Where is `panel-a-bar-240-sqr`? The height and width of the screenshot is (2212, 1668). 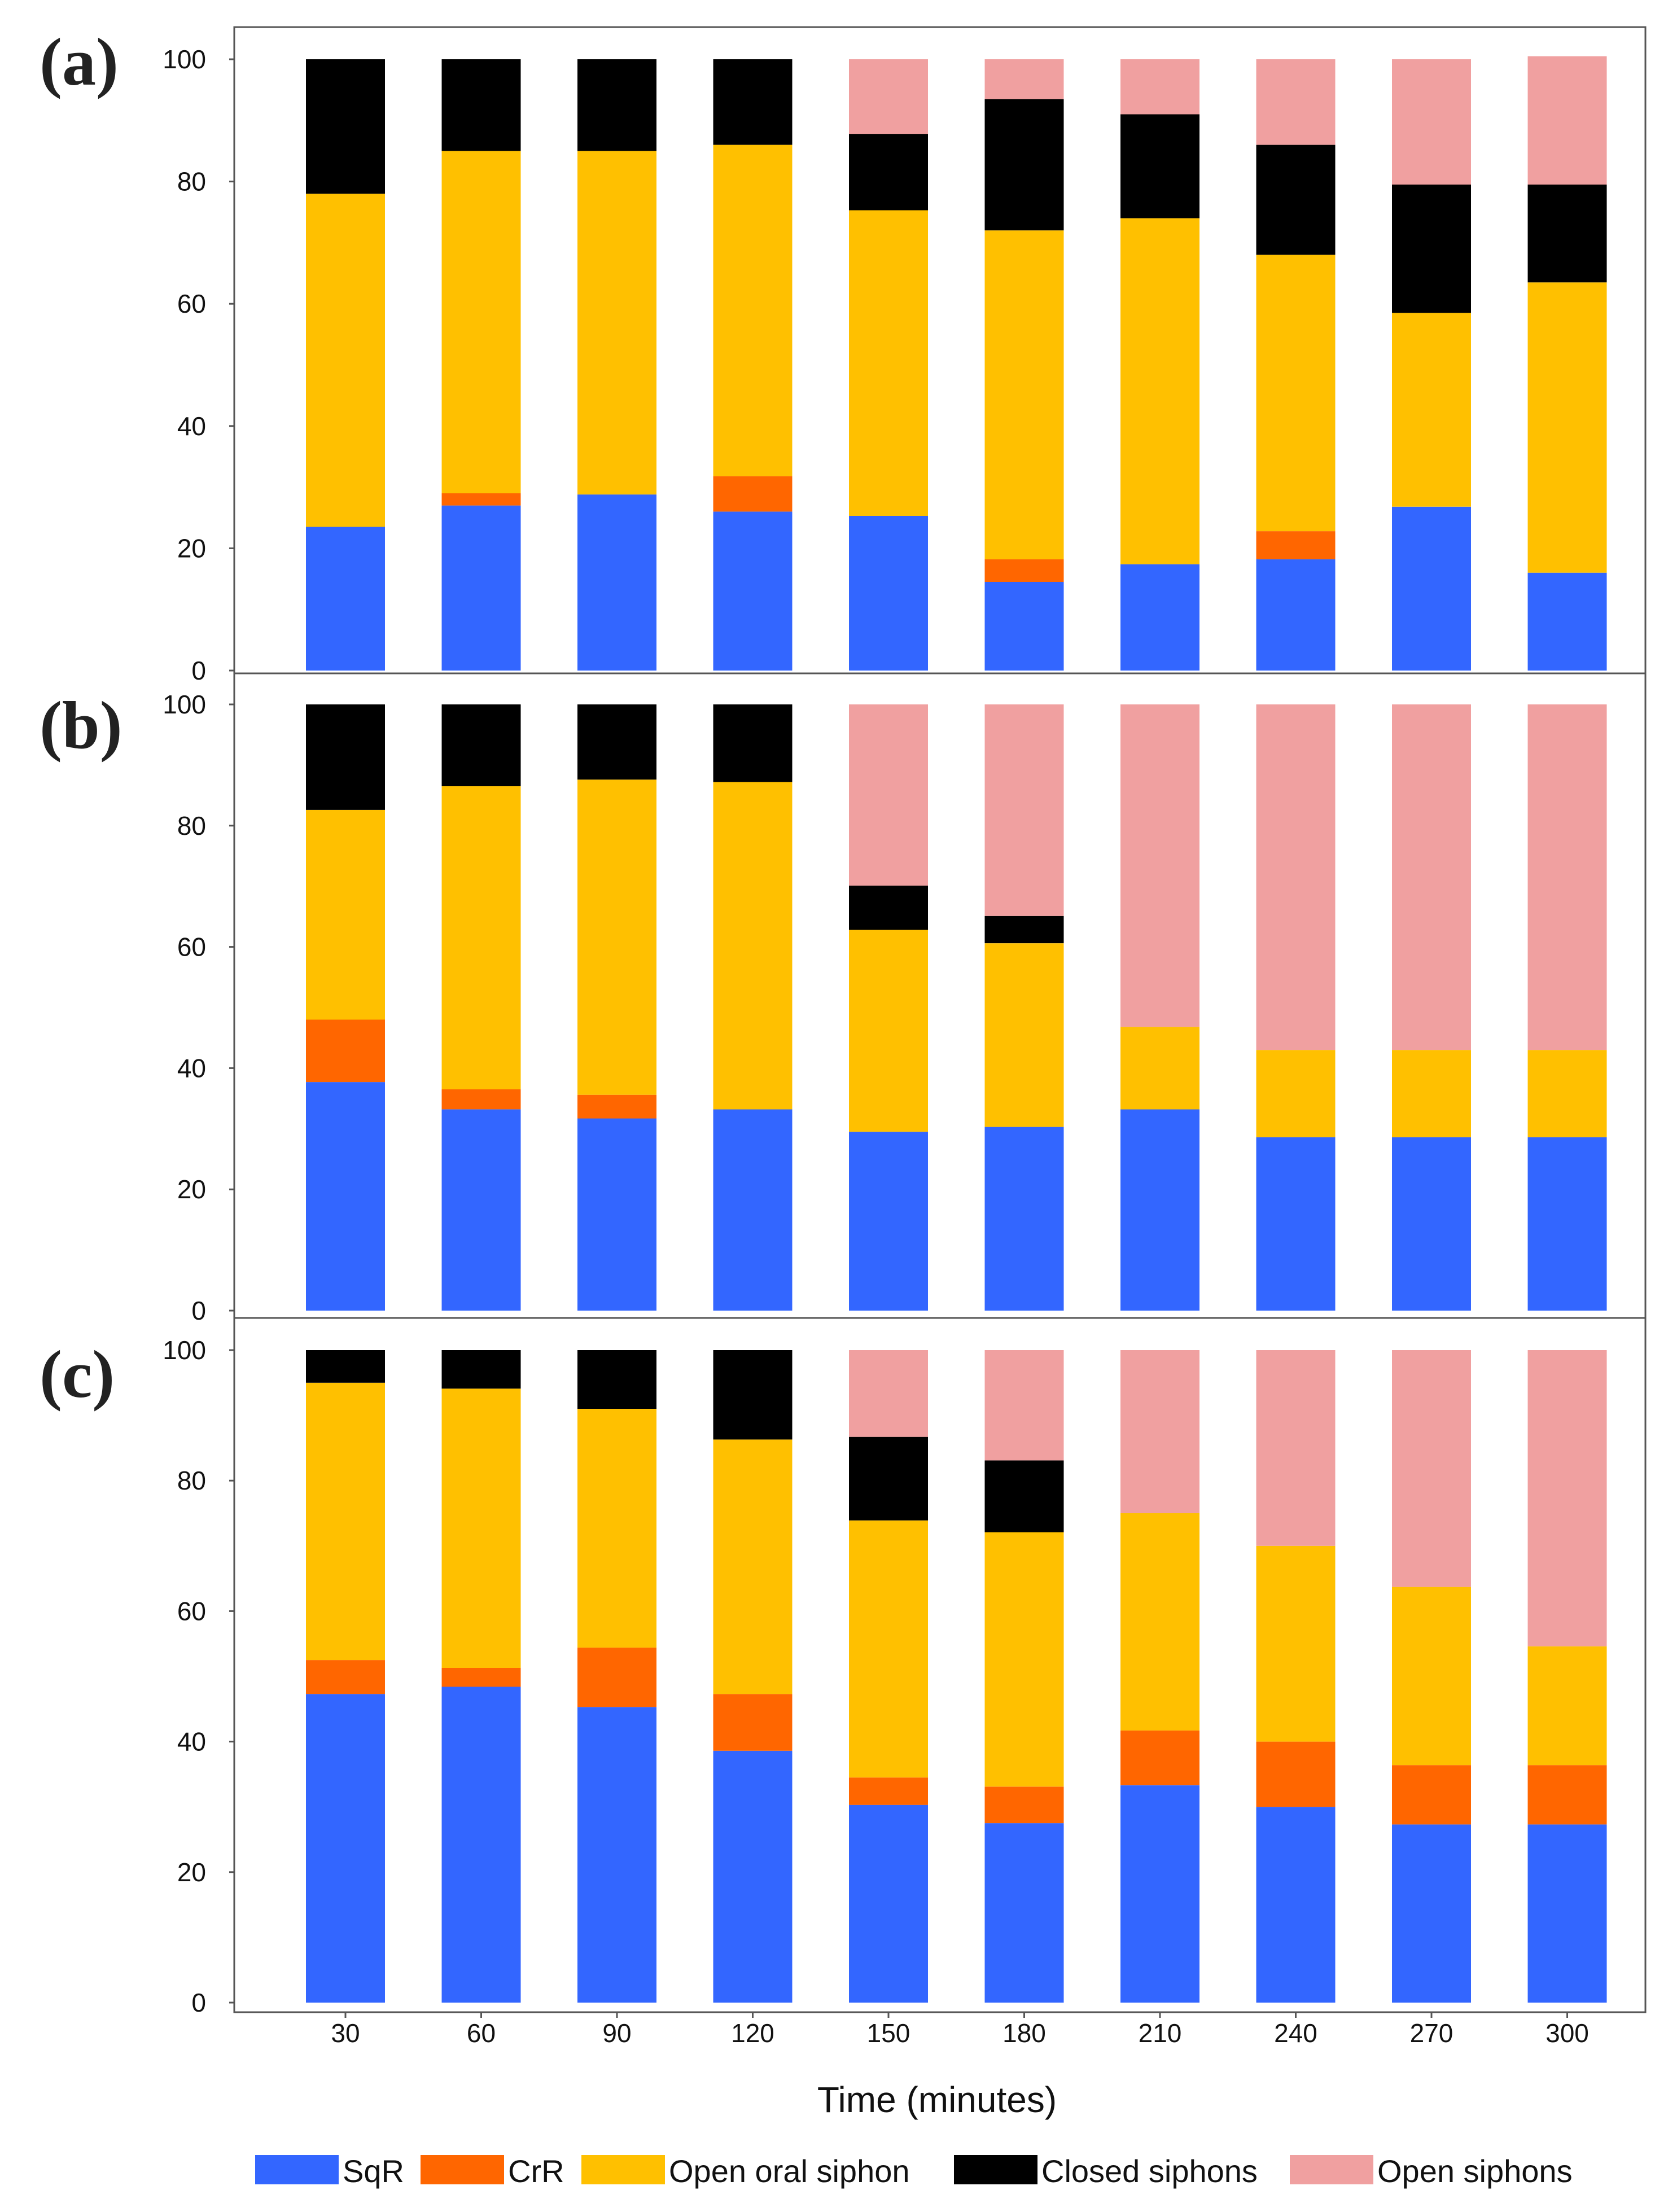 panel-a-bar-240-sqr is located at coordinates (1296, 615).